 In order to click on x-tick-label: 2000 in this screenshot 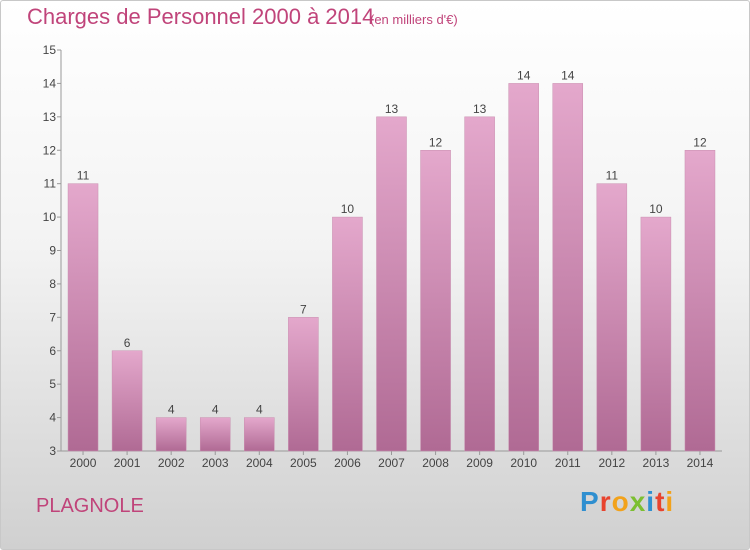, I will do `click(83, 463)`.